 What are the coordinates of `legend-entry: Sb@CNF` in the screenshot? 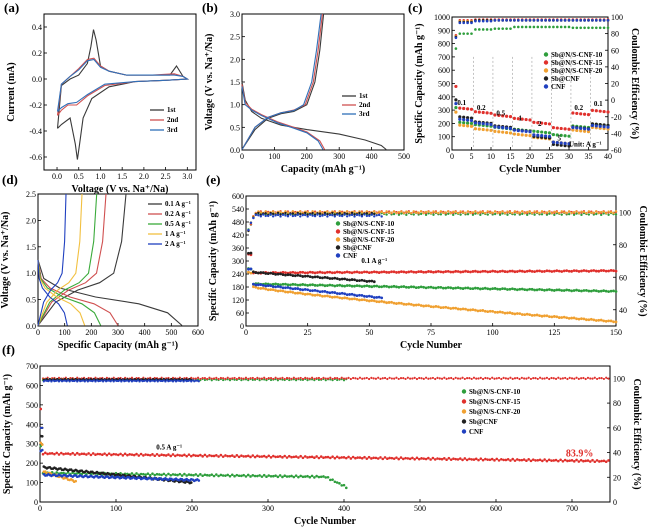 It's located at (565, 79).